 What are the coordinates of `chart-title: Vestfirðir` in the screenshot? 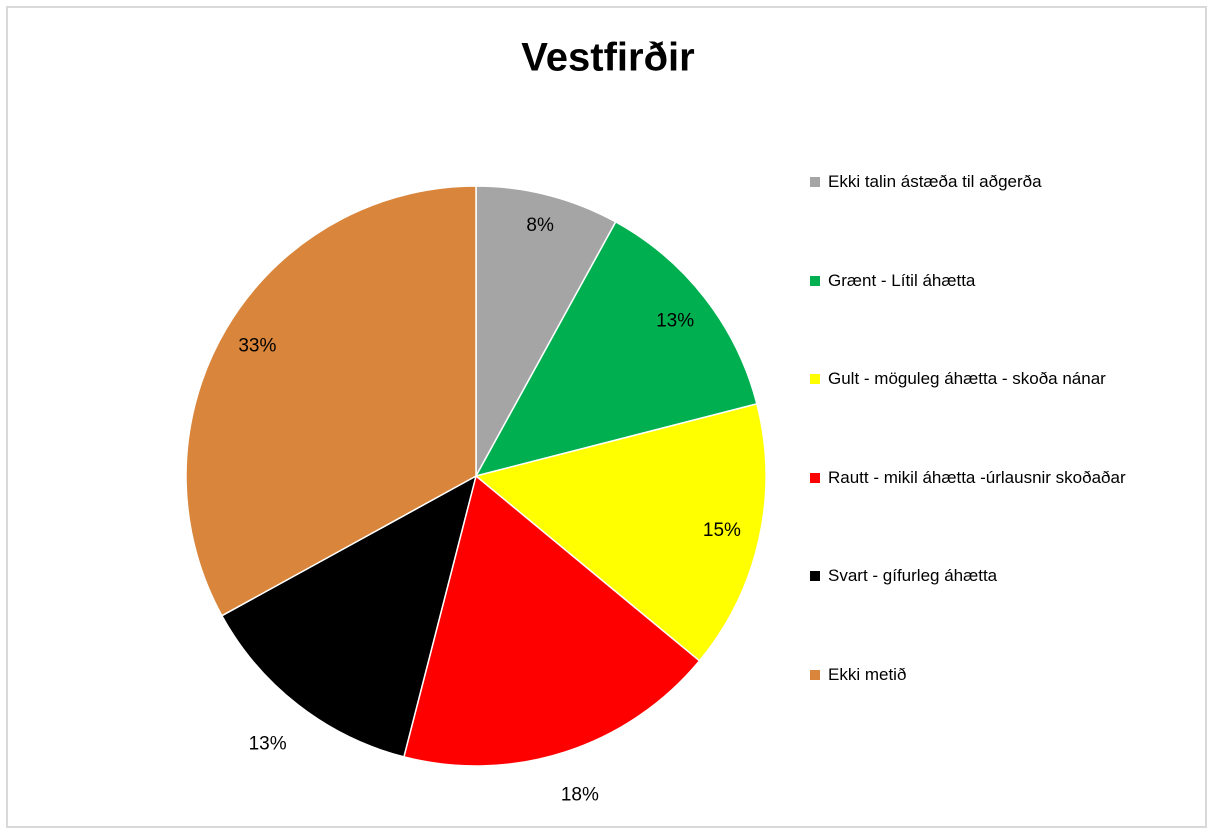 It's located at (607, 58).